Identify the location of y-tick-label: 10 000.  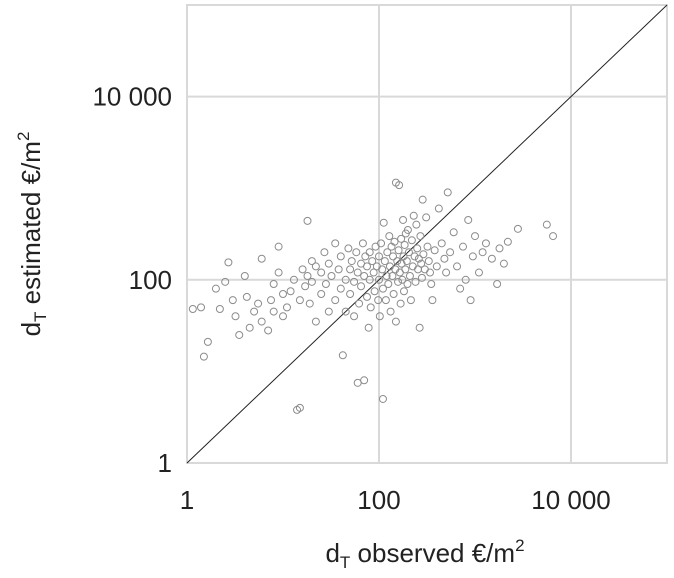
(132, 97).